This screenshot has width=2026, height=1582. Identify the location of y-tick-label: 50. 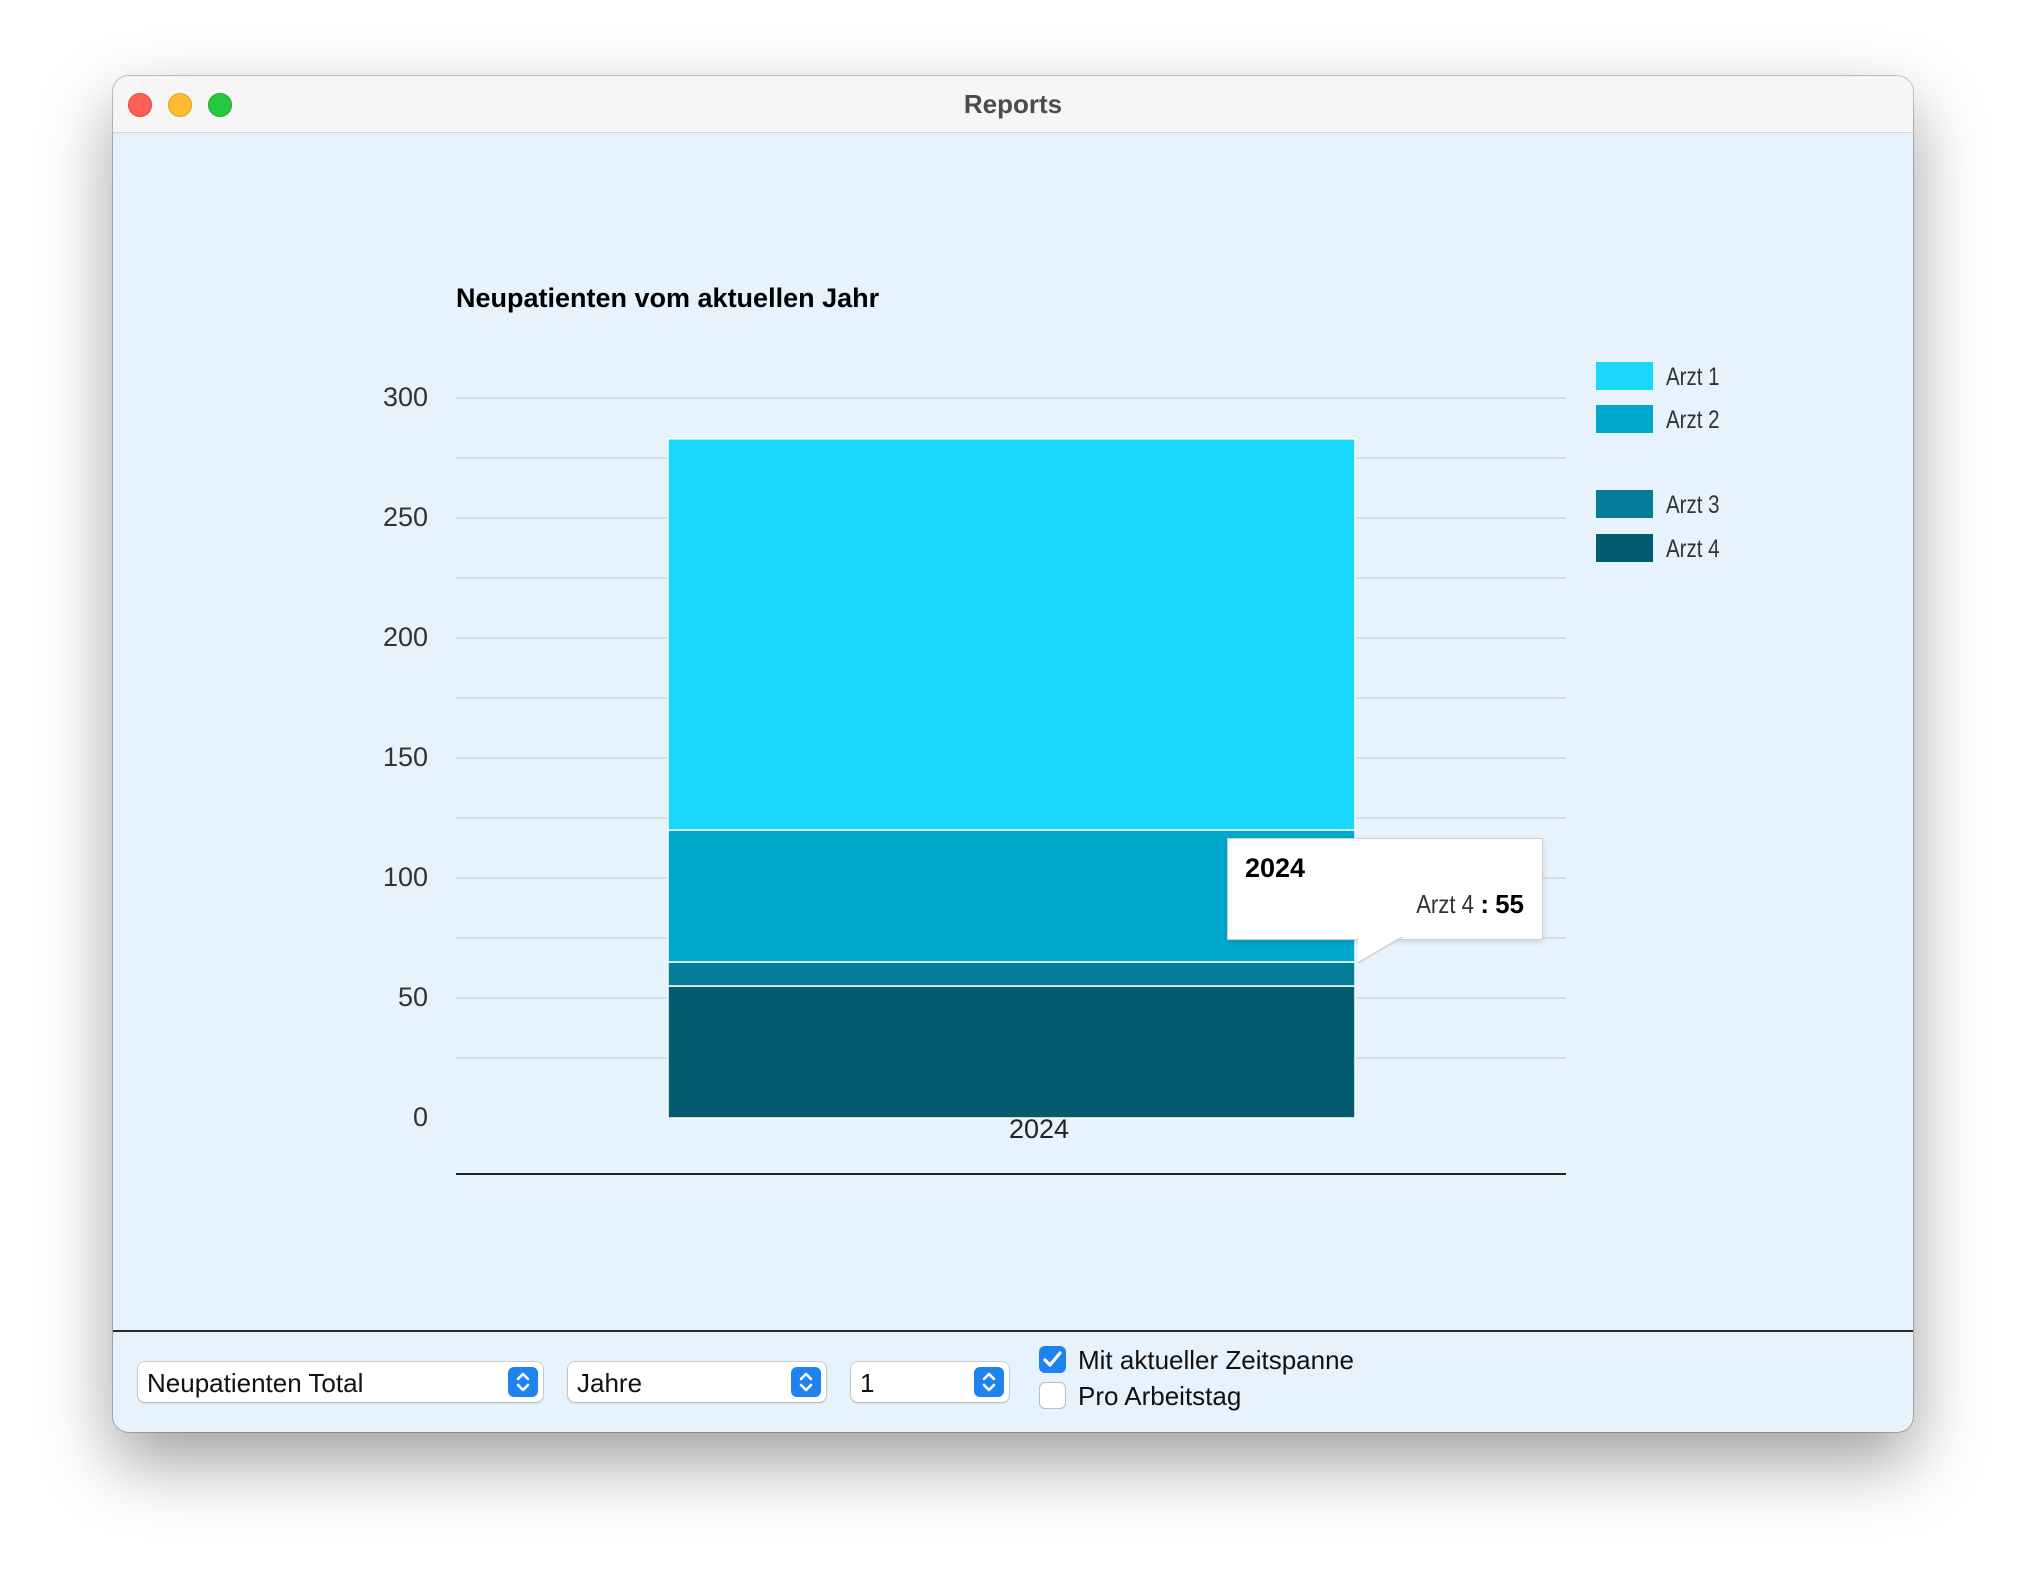
(412, 997).